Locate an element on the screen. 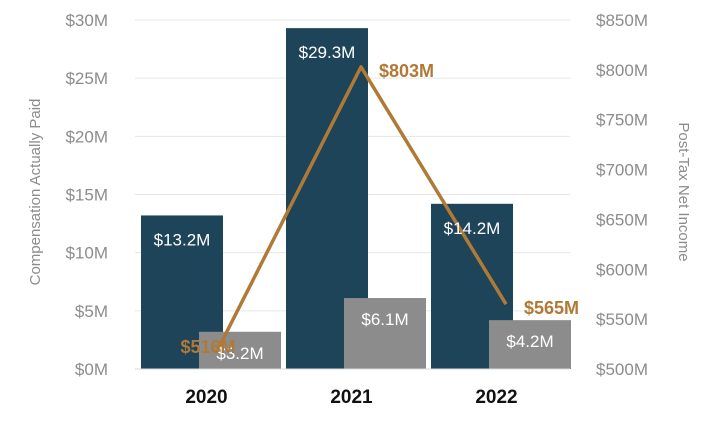 The image size is (720, 426). y-tick-label: $20M is located at coordinates (86, 136).